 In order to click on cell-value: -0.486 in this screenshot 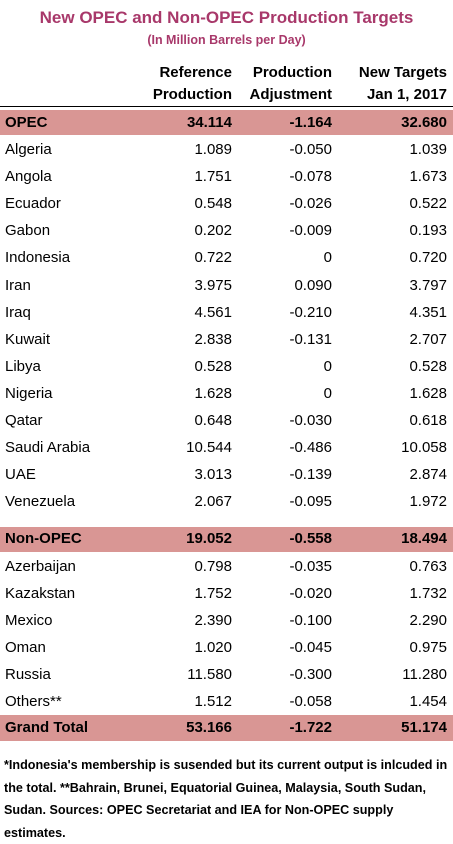, I will do `click(310, 448)`.